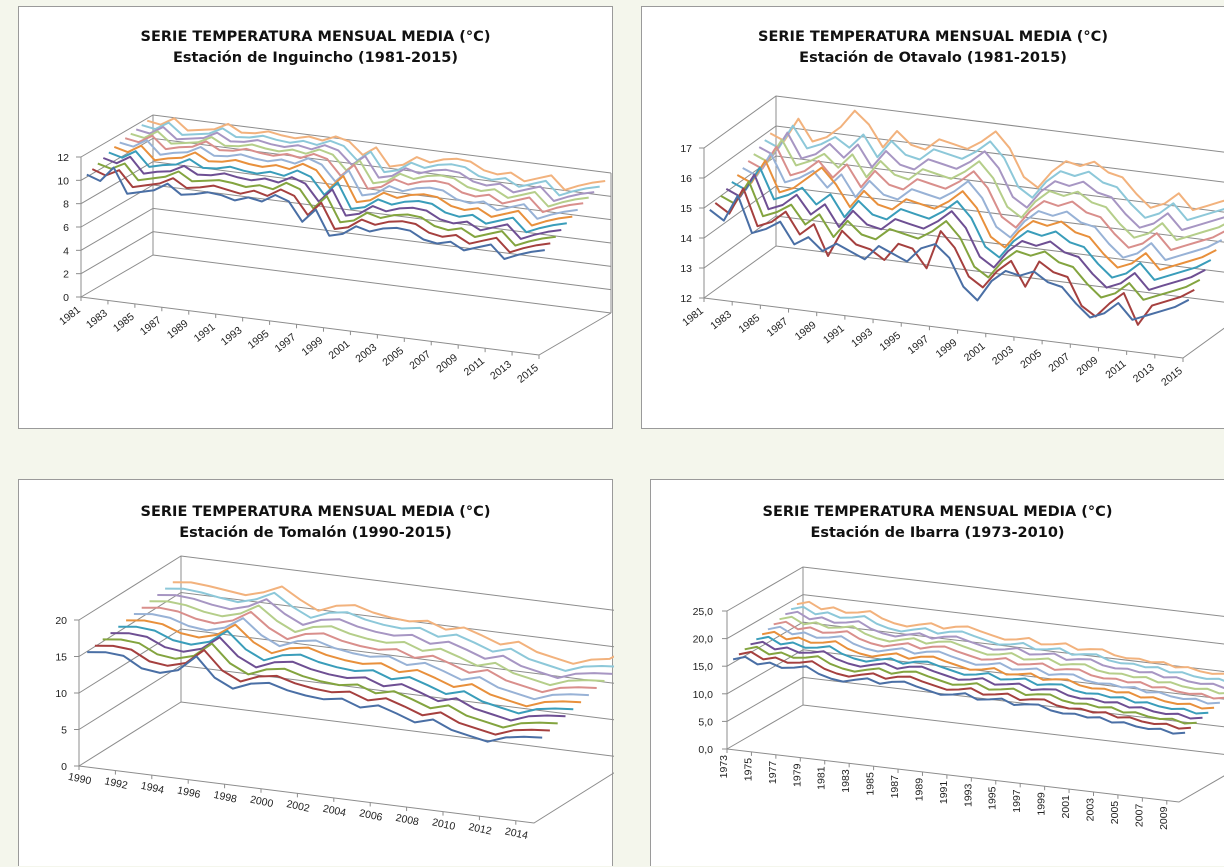 Image resolution: width=1224 pixels, height=867 pixels. Describe the element at coordinates (686, 179) in the screenshot. I see `y-tick-label: 16` at that location.